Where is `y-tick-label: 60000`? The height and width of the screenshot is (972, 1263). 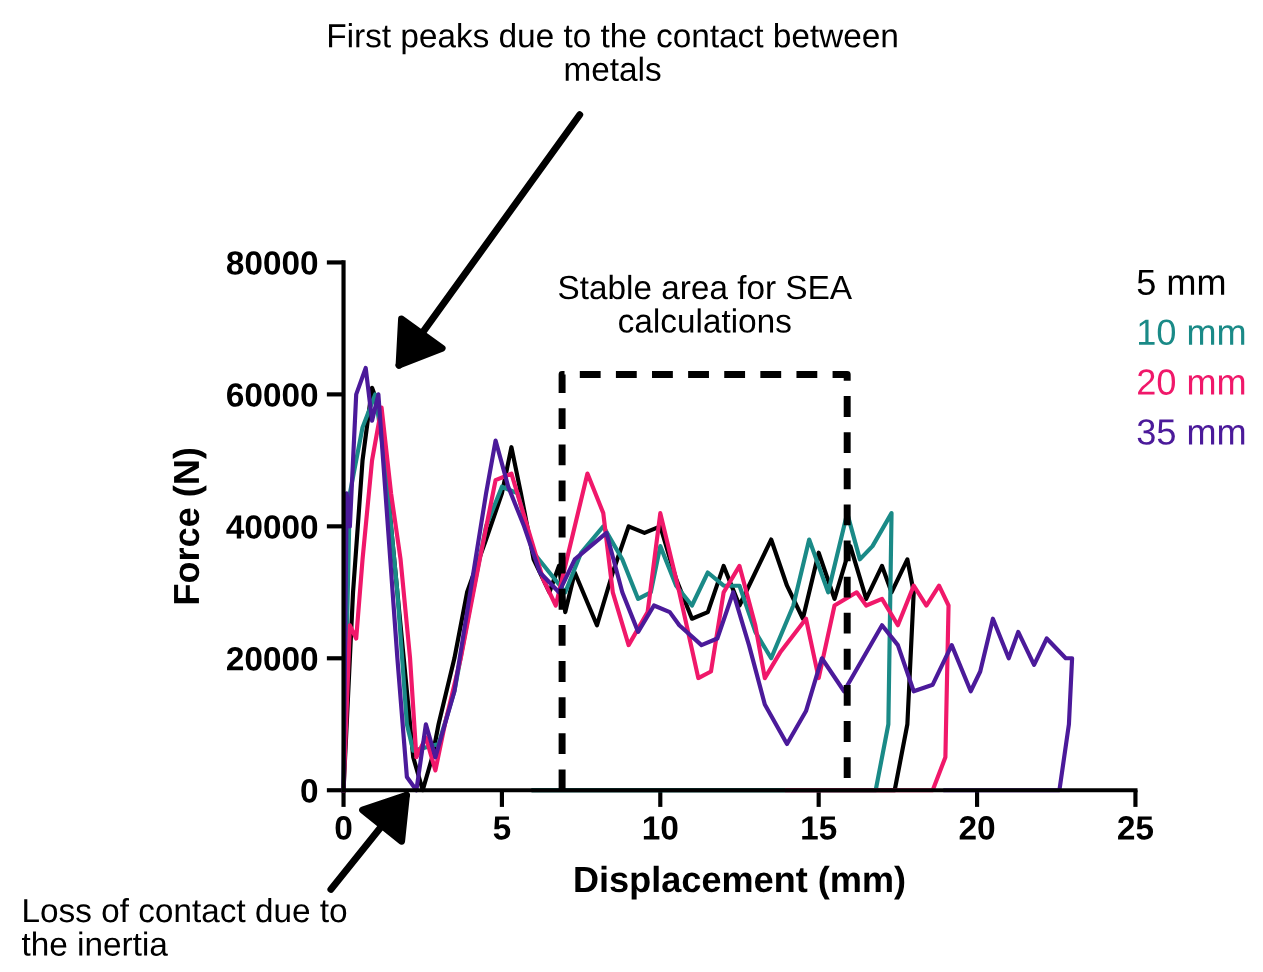 y-tick-label: 60000 is located at coordinates (272, 395).